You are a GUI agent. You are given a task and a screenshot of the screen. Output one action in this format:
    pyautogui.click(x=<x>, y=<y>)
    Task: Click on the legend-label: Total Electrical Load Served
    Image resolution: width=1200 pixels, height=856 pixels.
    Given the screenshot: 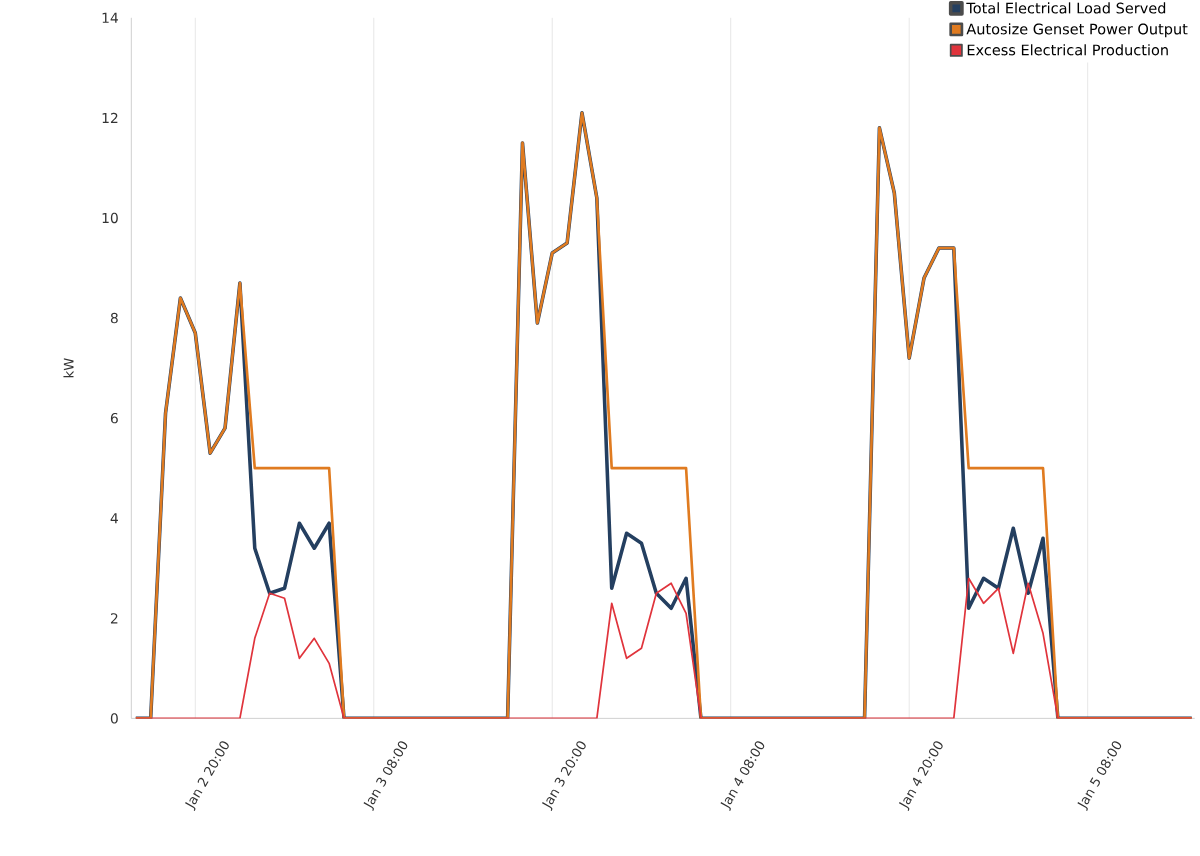 What is the action you would take?
    pyautogui.click(x=1066, y=8)
    